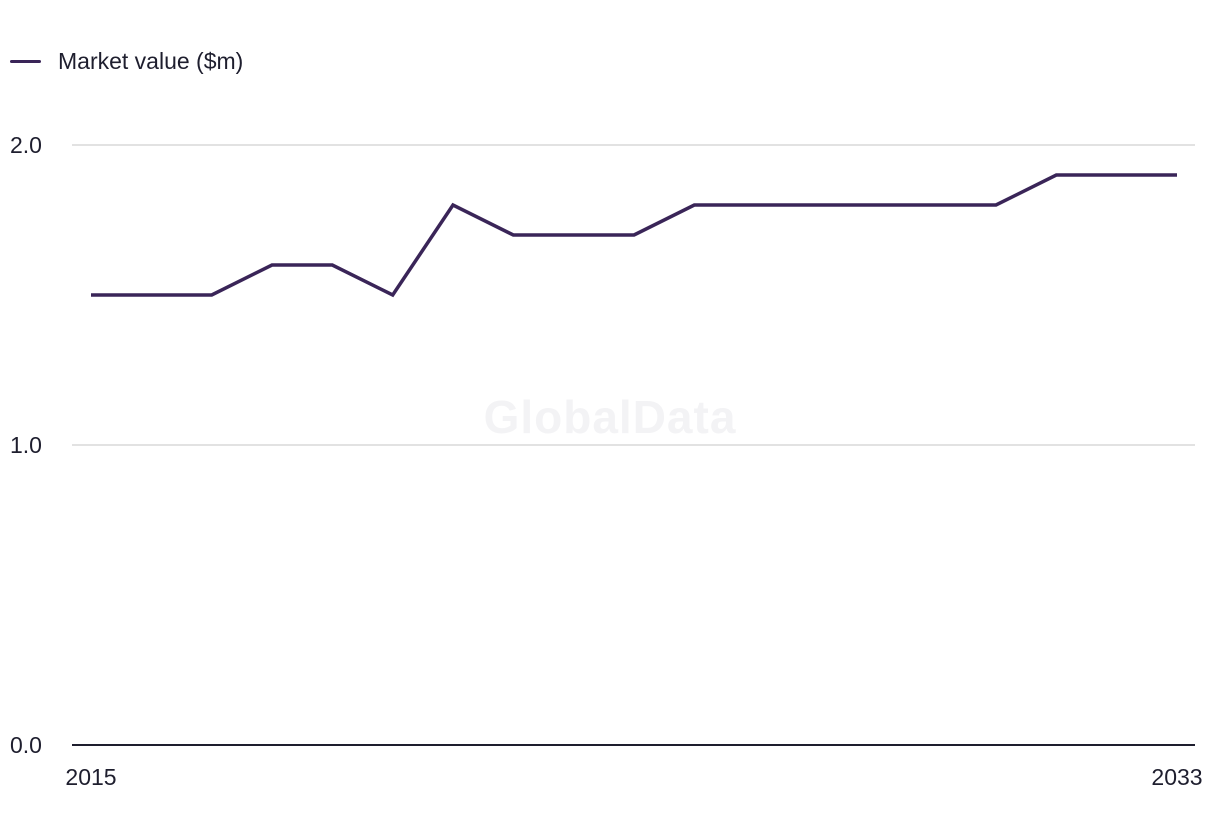 The image size is (1220, 836). Describe the element at coordinates (1176, 777) in the screenshot. I see `x-tick-label: 2033` at that location.